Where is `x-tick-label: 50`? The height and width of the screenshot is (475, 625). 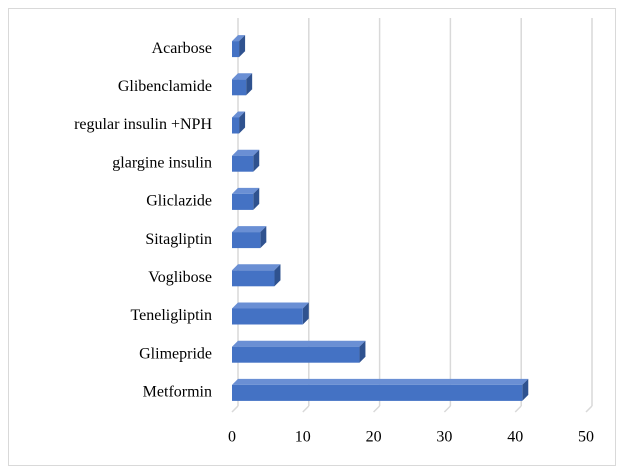 x-tick-label: 50 is located at coordinates (586, 437).